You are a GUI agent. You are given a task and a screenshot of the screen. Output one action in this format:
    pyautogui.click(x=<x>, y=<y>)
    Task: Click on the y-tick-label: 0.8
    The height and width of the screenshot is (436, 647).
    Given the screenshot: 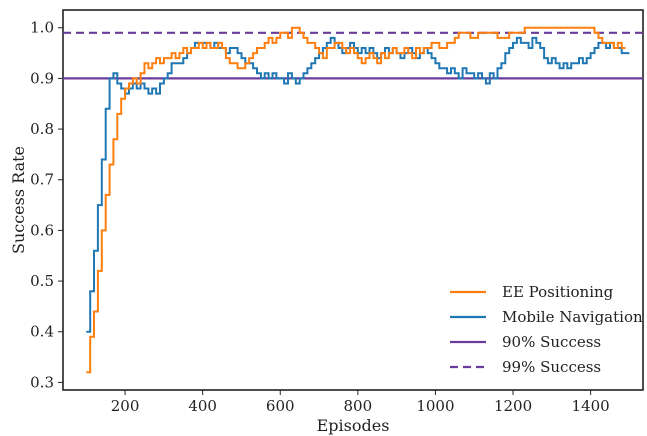 What is the action you would take?
    pyautogui.click(x=42, y=129)
    